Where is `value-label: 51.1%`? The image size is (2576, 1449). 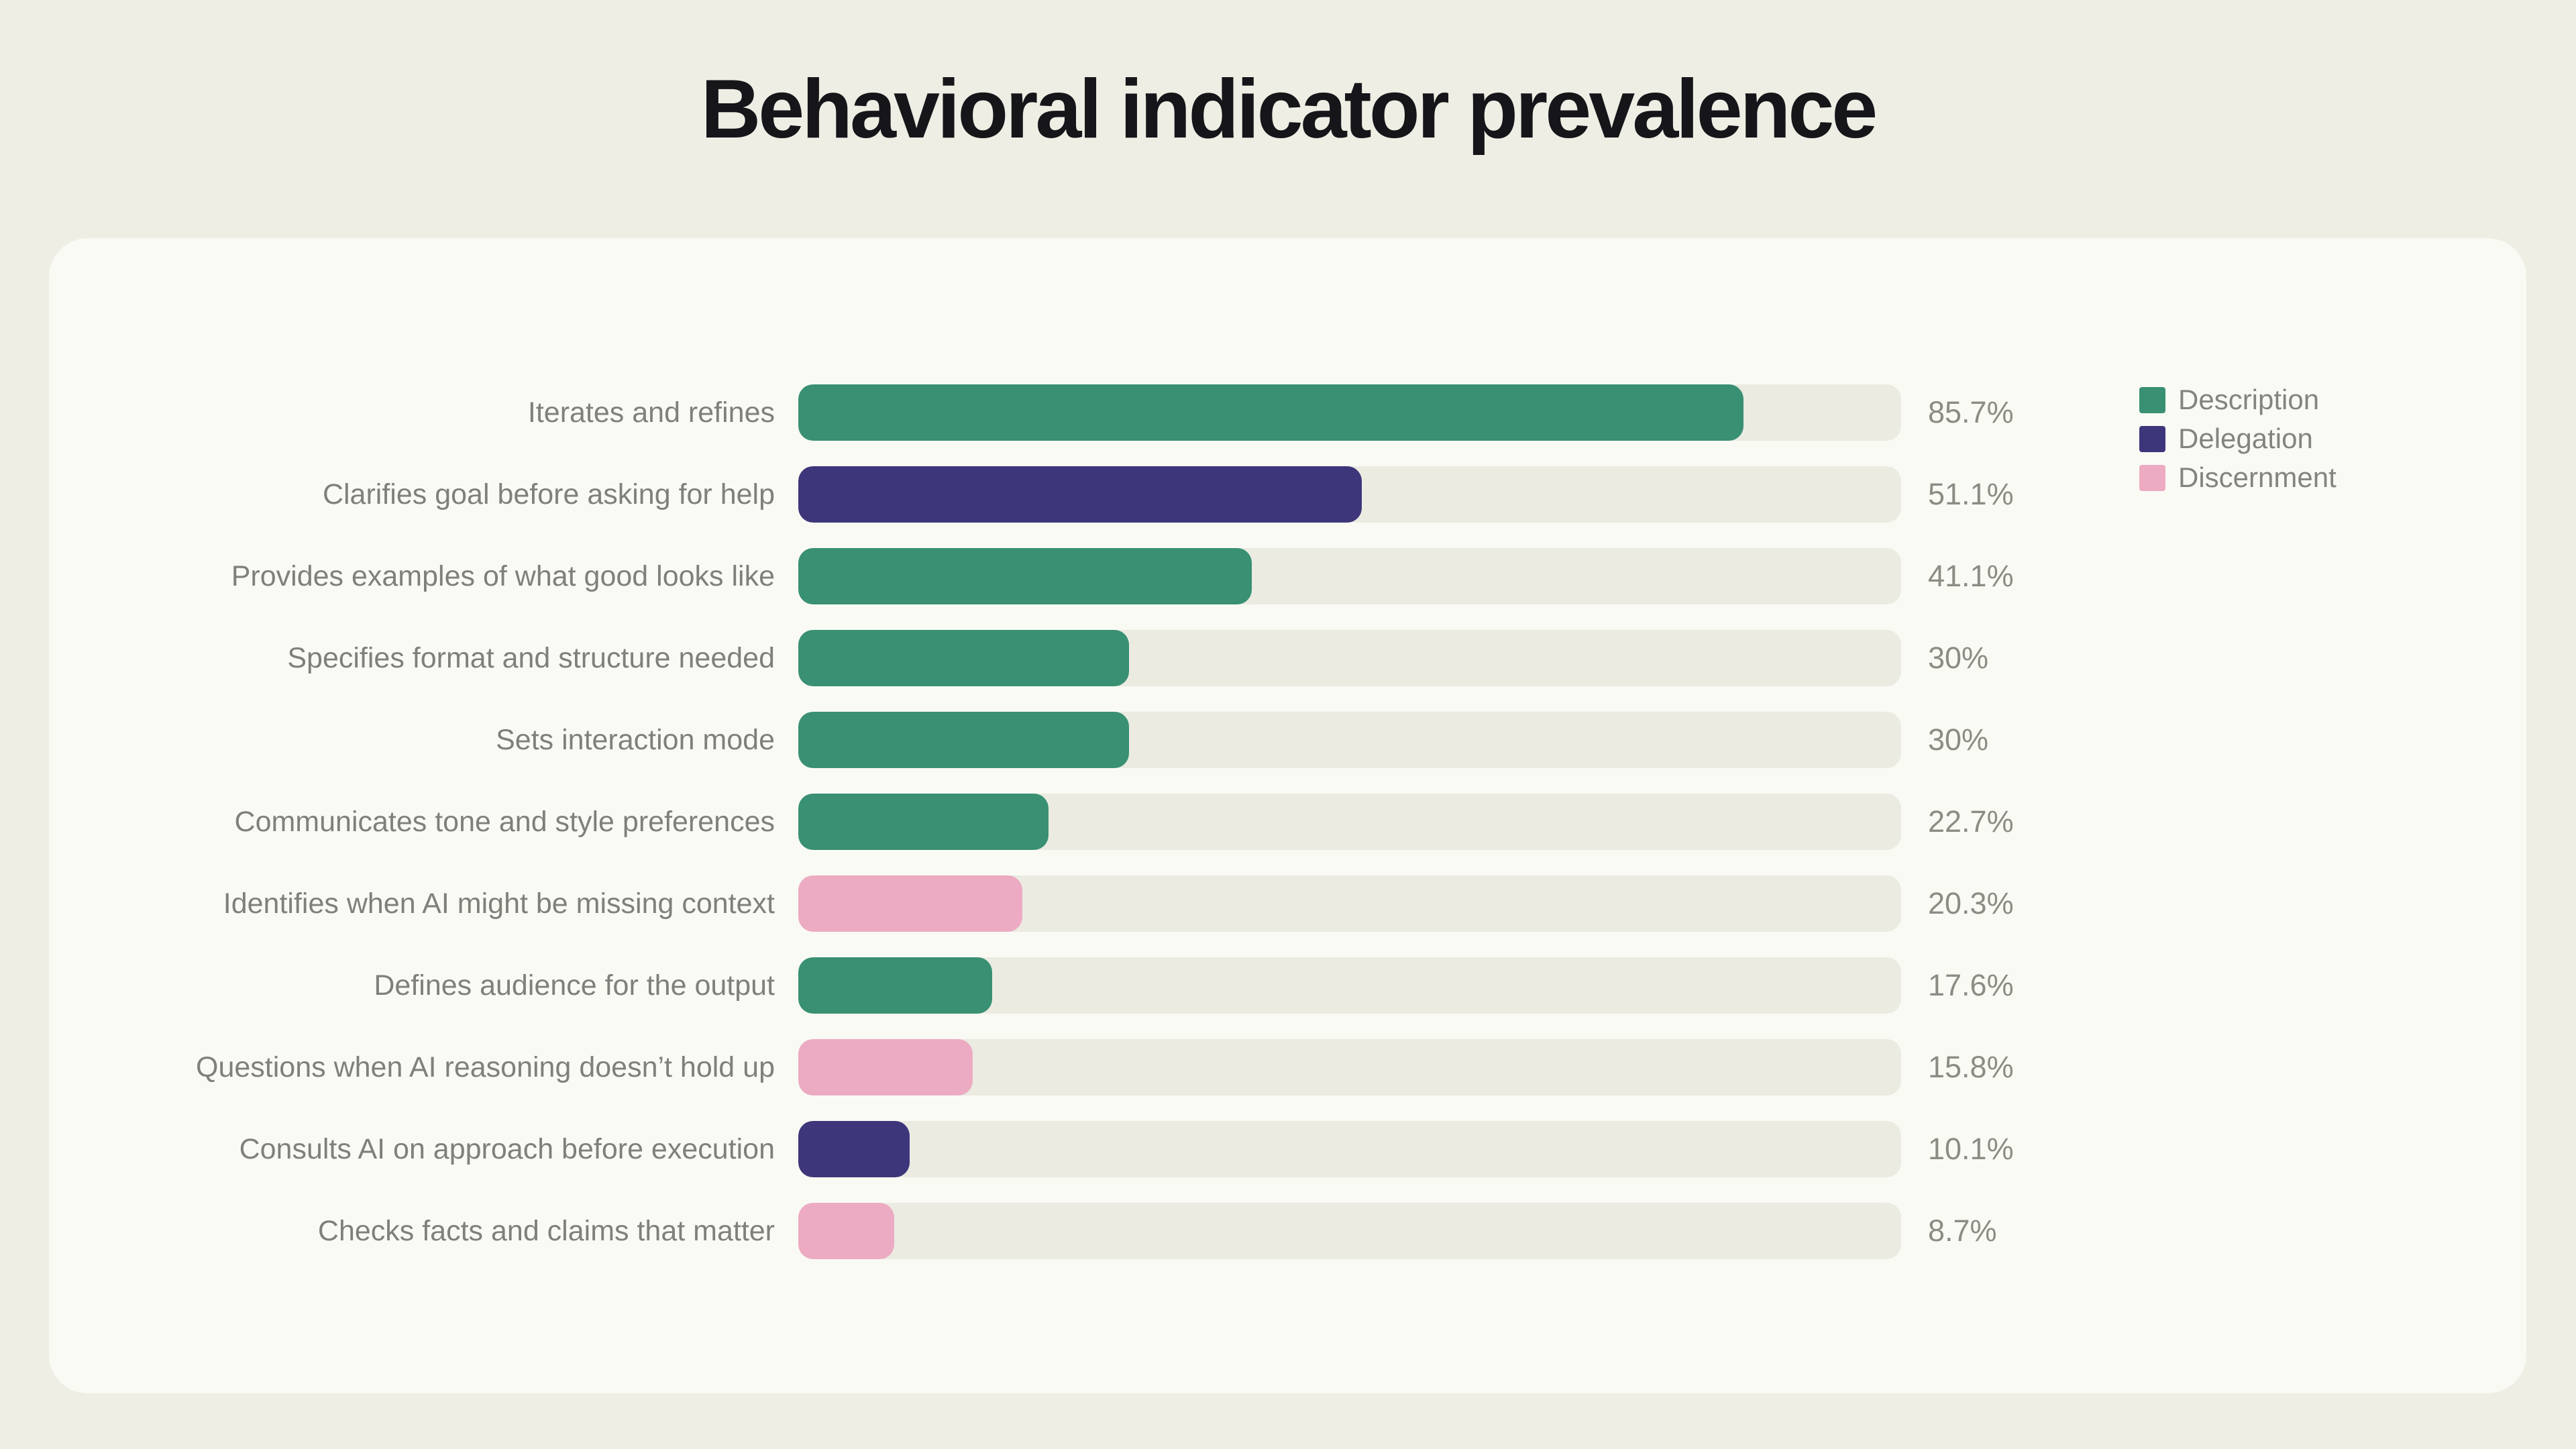 value-label: 51.1% is located at coordinates (1971, 494).